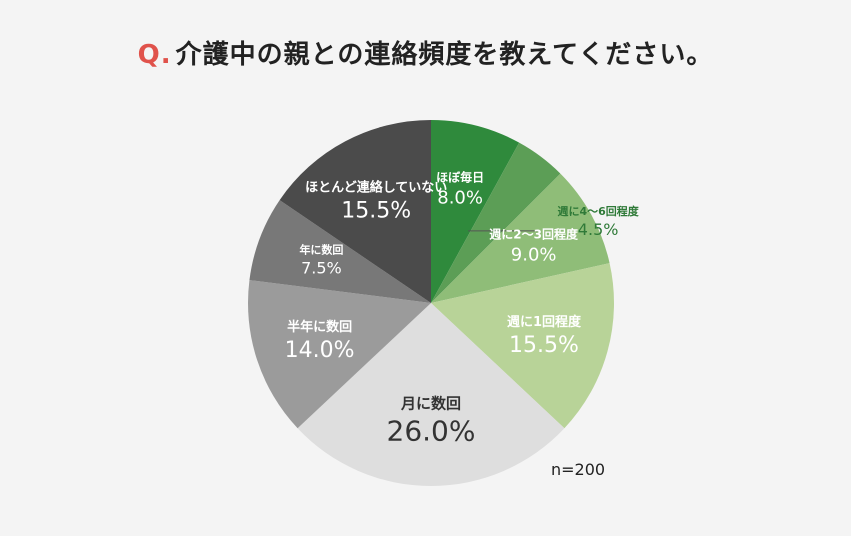 Image resolution: width=851 pixels, height=536 pixels. What do you see at coordinates (444, 55) in the screenshot?
I see `title-text: 介護中の親との連絡頻度を教えてください。` at bounding box center [444, 55].